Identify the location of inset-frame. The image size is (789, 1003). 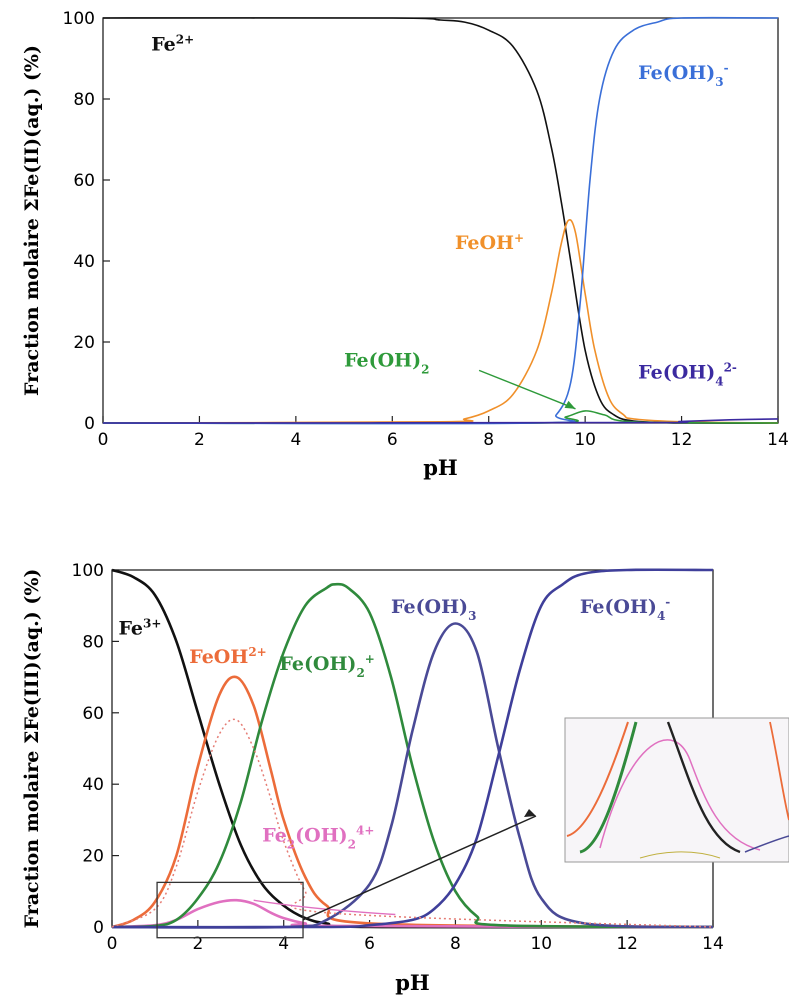
(676, 790).